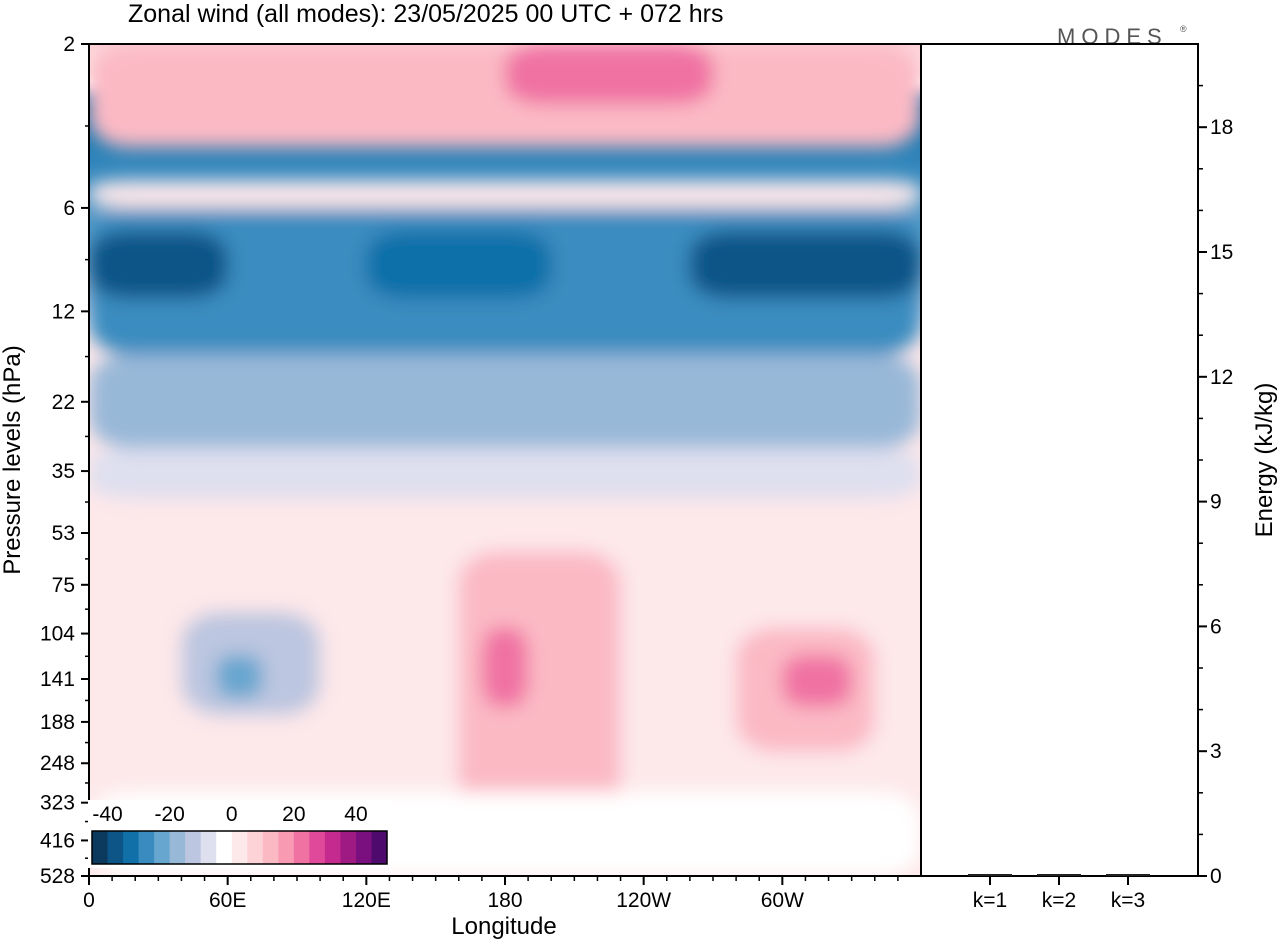 The width and height of the screenshot is (1280, 942). I want to click on colorbar-tick-label: -40, so click(107, 814).